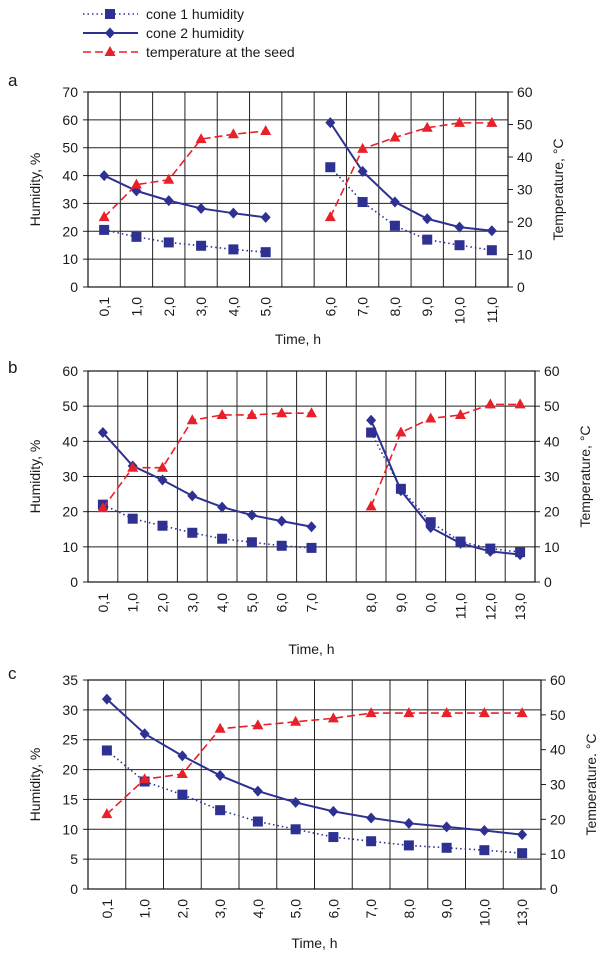  Describe the element at coordinates (189, 52) in the screenshot. I see `legend-item: temperature at the seed` at that location.